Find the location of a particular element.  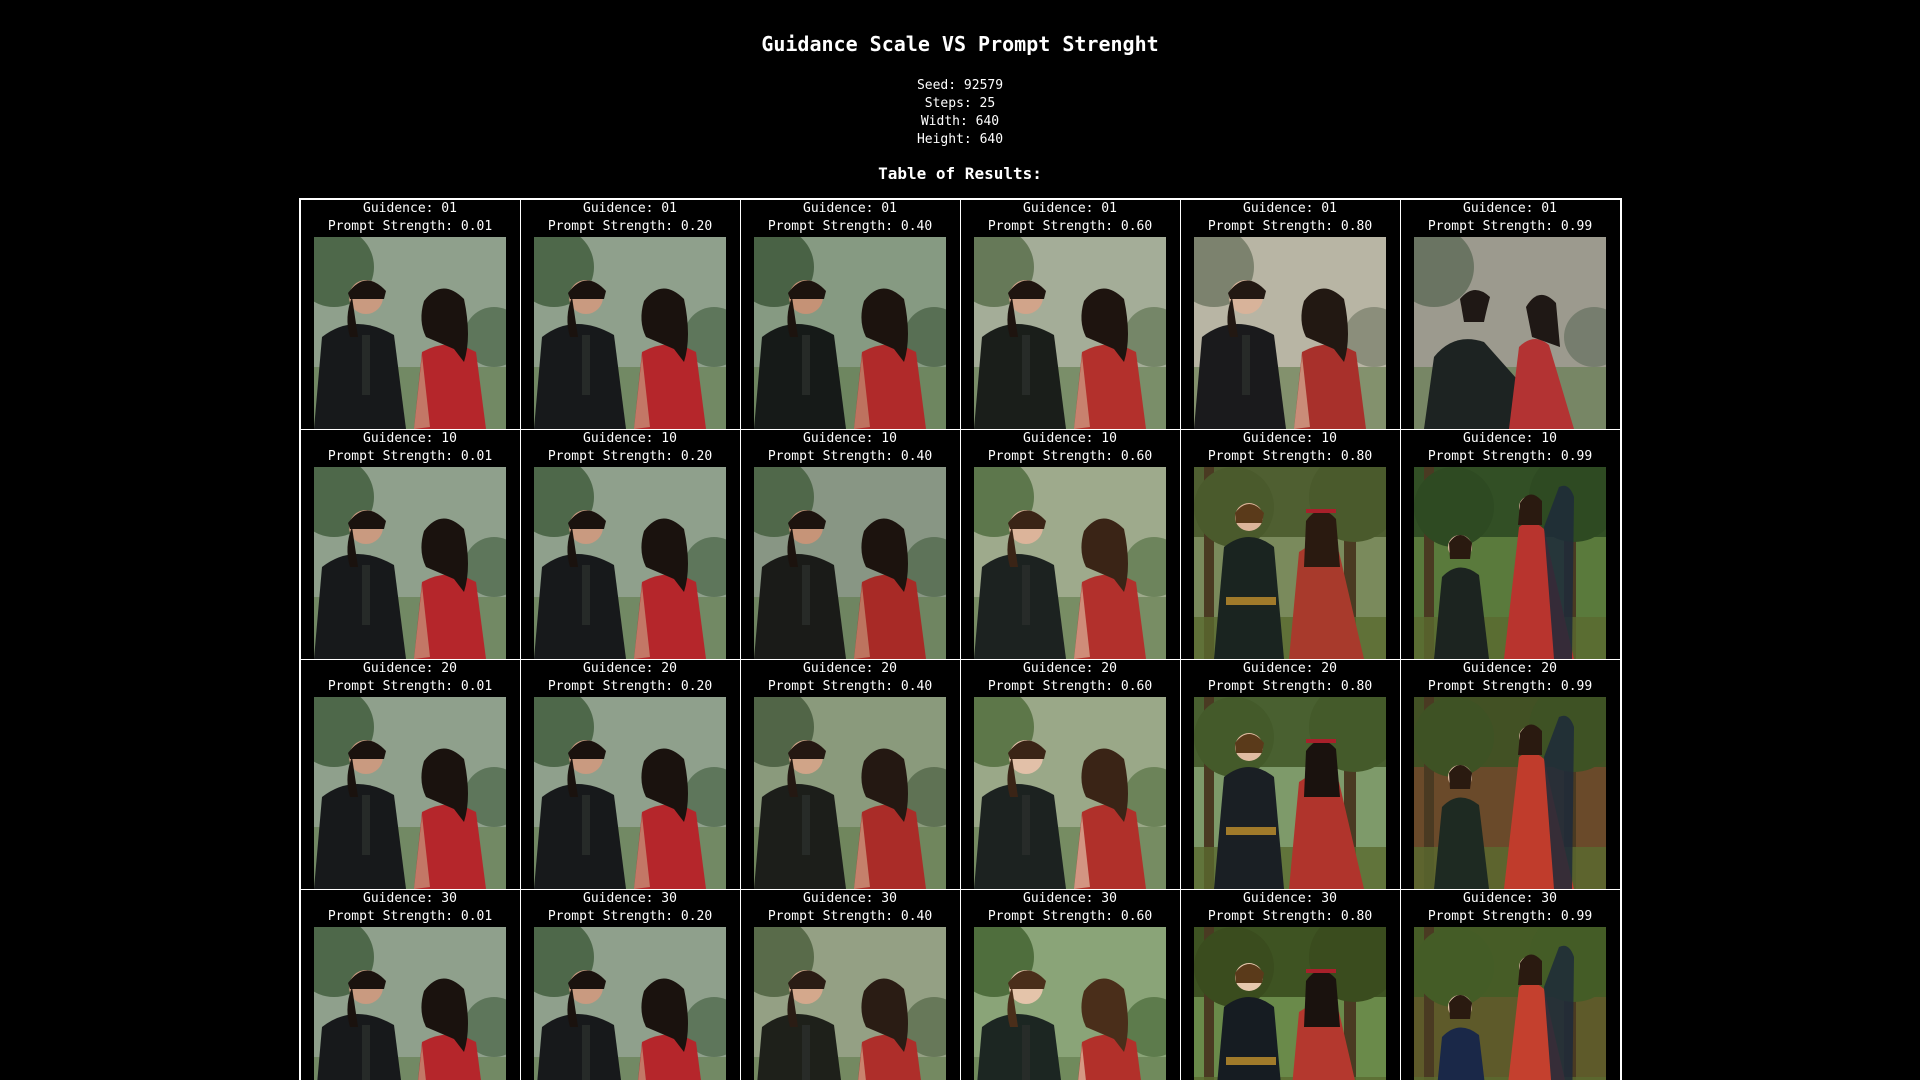

result-cell: Guidence: 01 Prompt Strength: 0.80 is located at coordinates (1290, 314).